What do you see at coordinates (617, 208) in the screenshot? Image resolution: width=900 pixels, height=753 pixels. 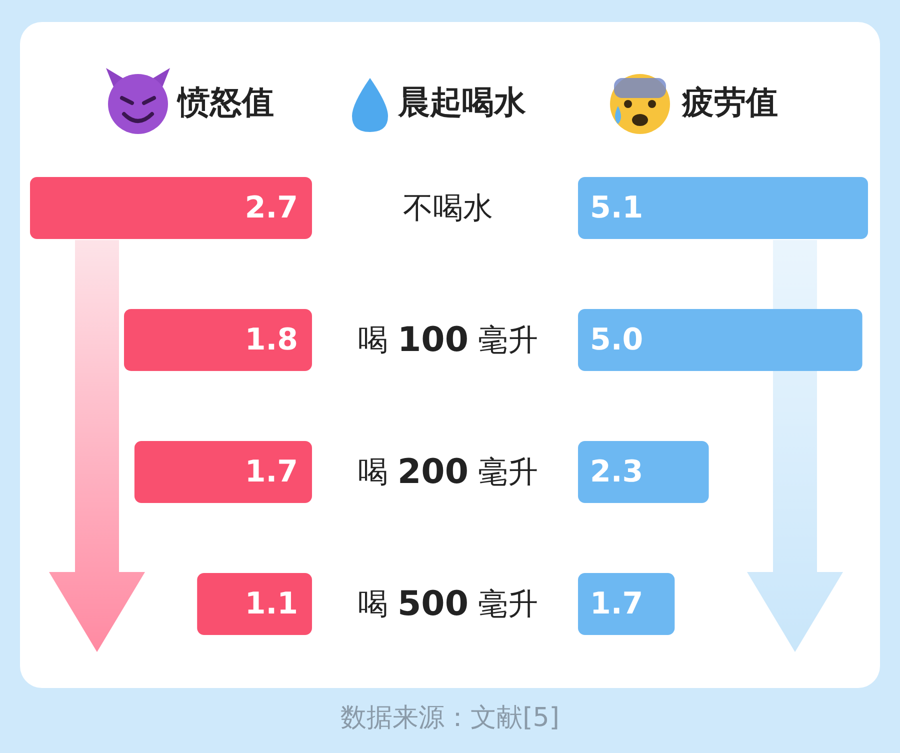 I see `data-label: 5.1` at bounding box center [617, 208].